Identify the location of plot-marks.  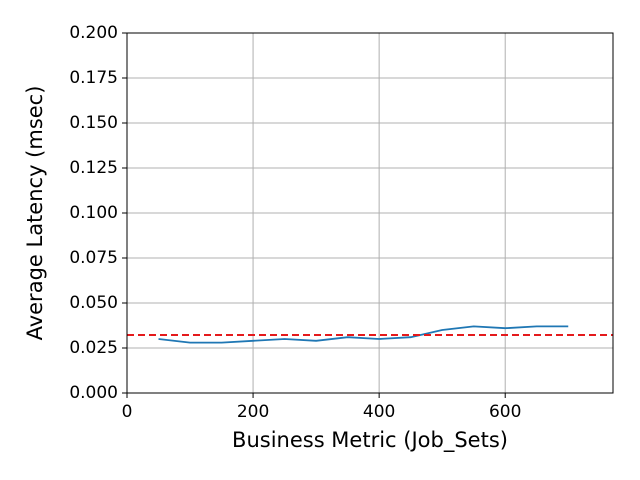
(370, 334).